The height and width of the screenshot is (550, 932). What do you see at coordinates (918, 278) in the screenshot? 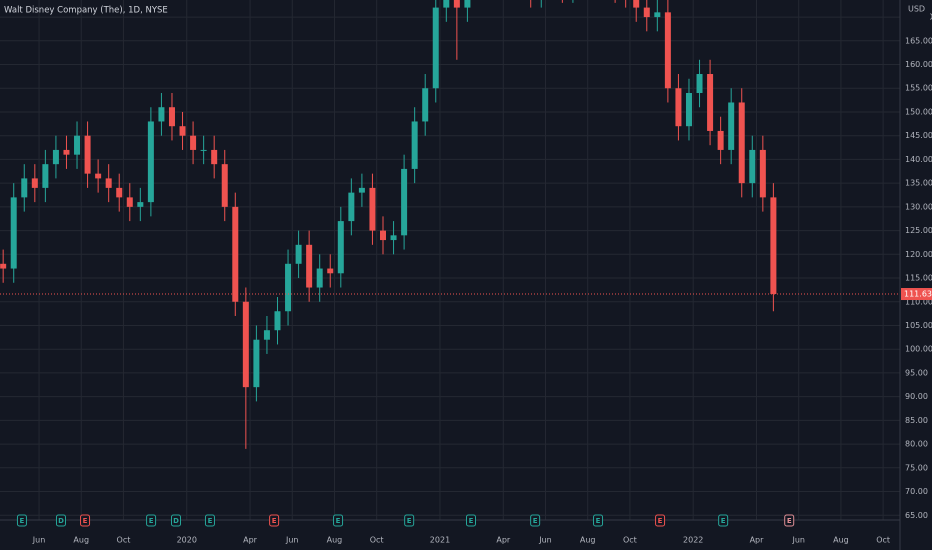
I see `y-tick-label: 115.00` at bounding box center [918, 278].